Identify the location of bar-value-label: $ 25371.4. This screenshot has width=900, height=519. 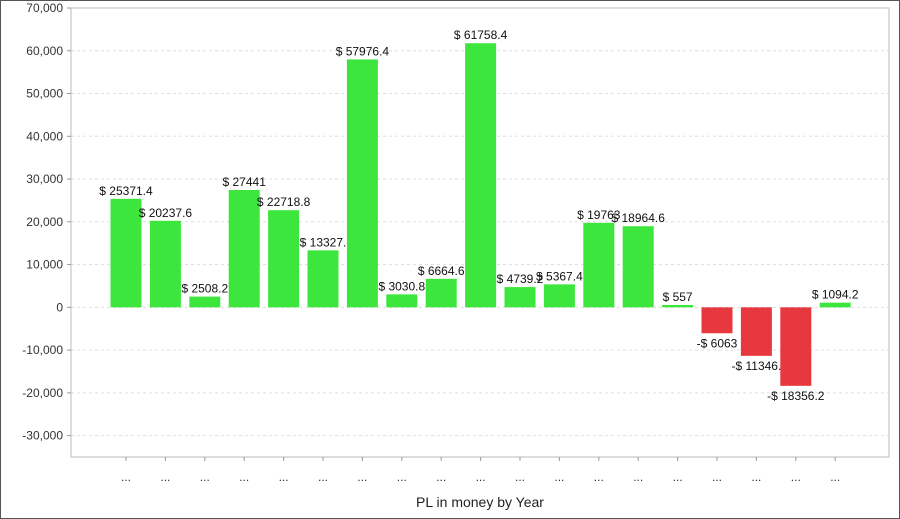
(126, 191).